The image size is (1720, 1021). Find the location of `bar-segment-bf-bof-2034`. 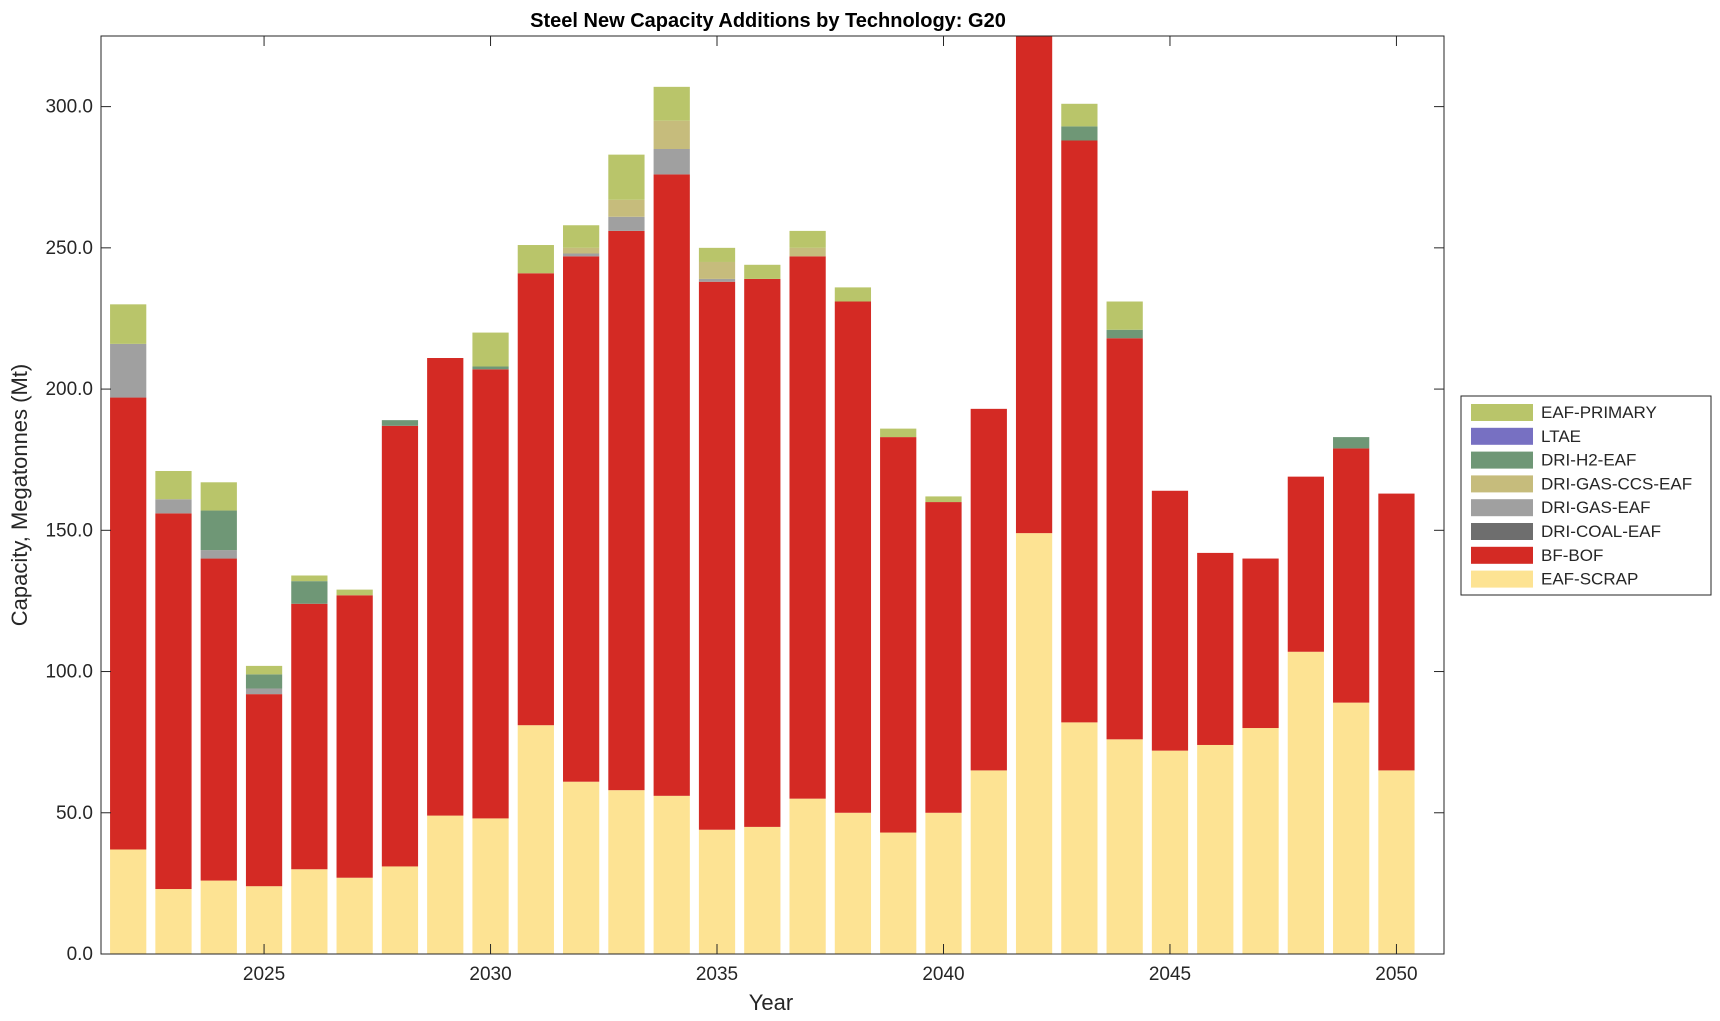

bar-segment-bf-bof-2034 is located at coordinates (671, 485).